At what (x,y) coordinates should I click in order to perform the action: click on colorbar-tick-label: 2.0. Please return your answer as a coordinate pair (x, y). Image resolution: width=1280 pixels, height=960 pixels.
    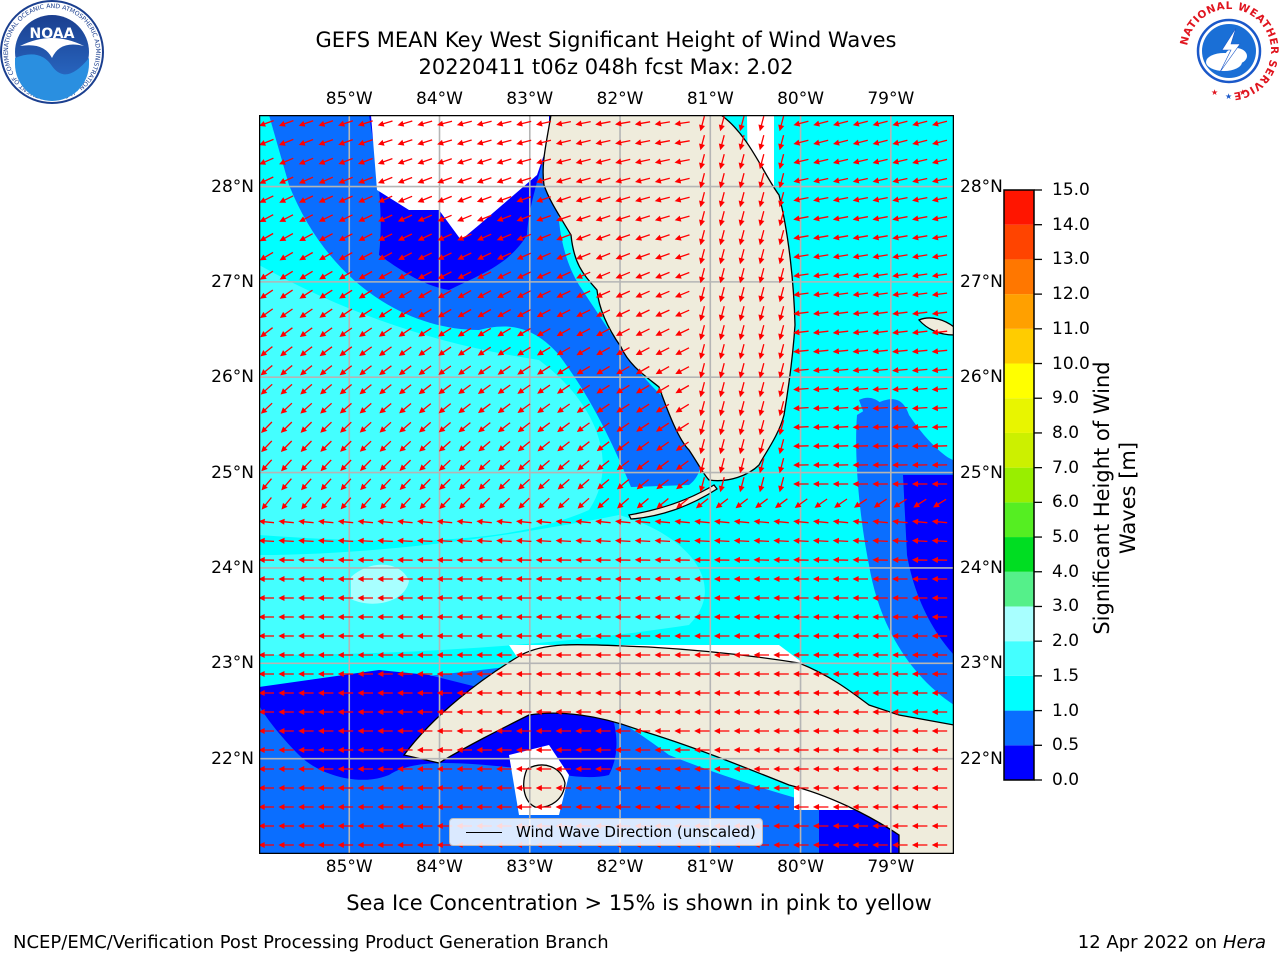
    Looking at the image, I should click on (1066, 641).